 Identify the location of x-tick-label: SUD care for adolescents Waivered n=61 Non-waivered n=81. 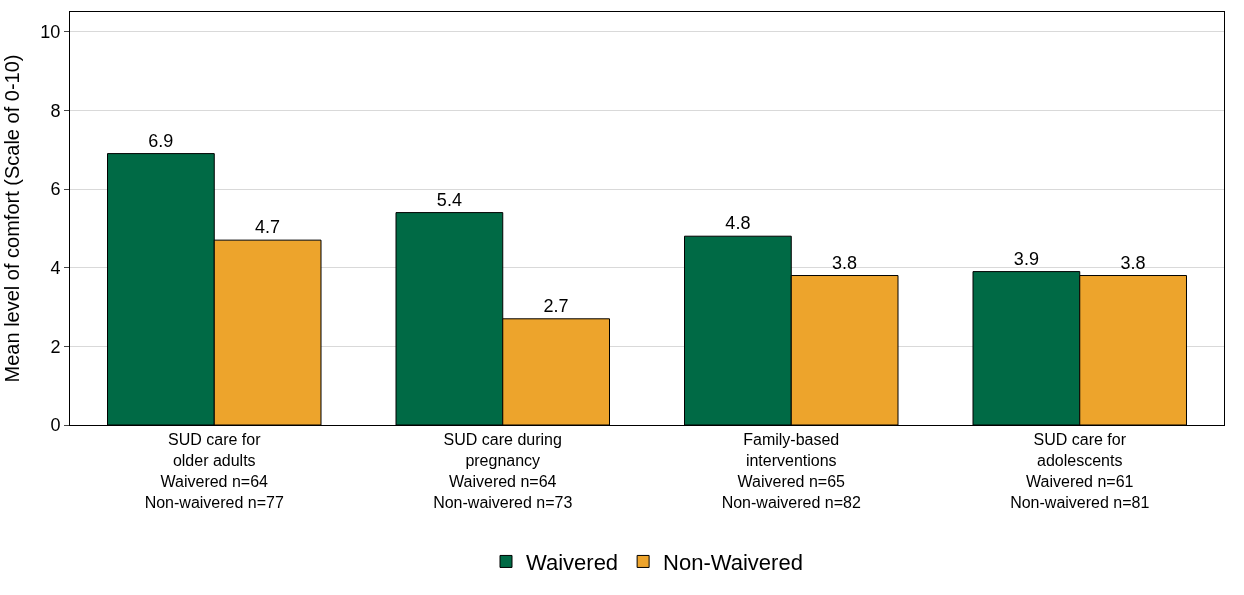
(1080, 471).